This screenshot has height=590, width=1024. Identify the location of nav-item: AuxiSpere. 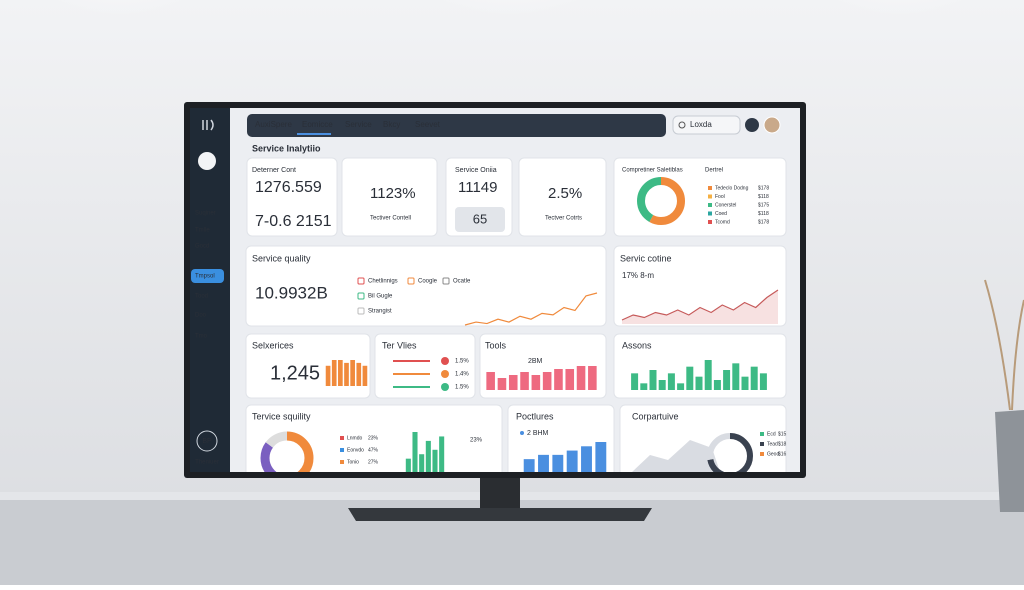
(273, 124).